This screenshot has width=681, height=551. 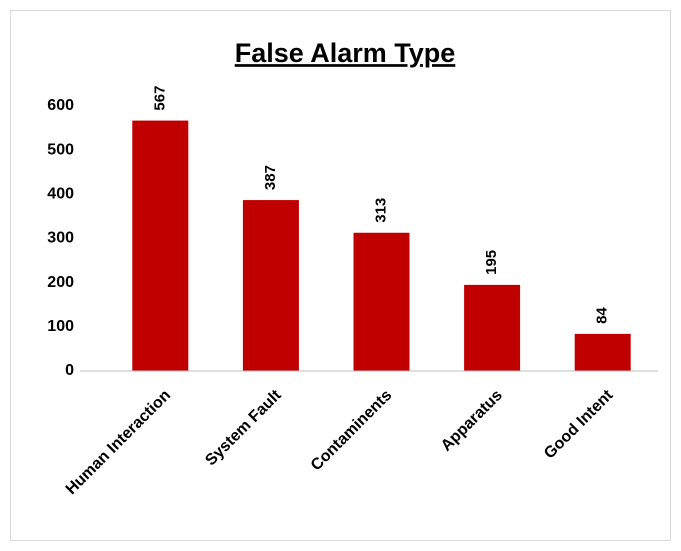 What do you see at coordinates (60, 149) in the screenshot?
I see `y-tick-label: 500` at bounding box center [60, 149].